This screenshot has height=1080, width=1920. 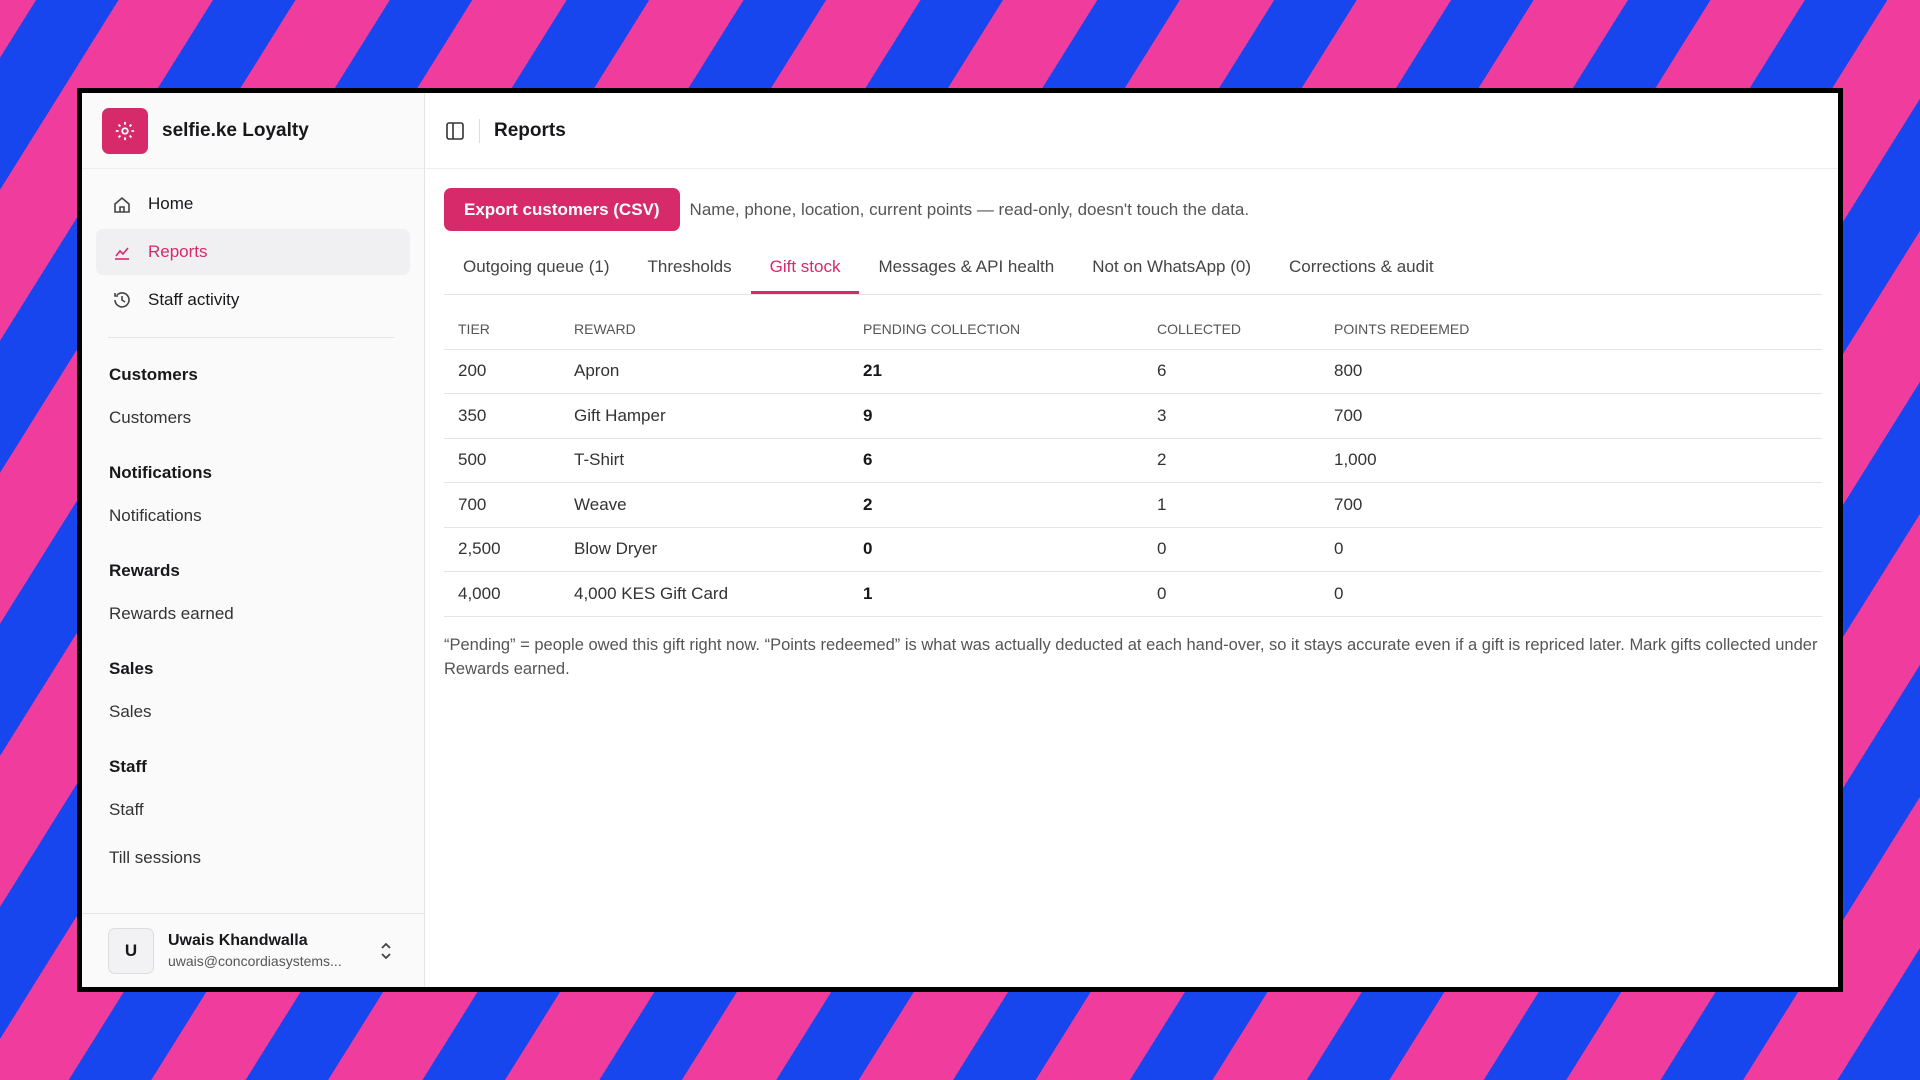 What do you see at coordinates (266, 497) in the screenshot?
I see `nav-group: Notifications Notifications` at bounding box center [266, 497].